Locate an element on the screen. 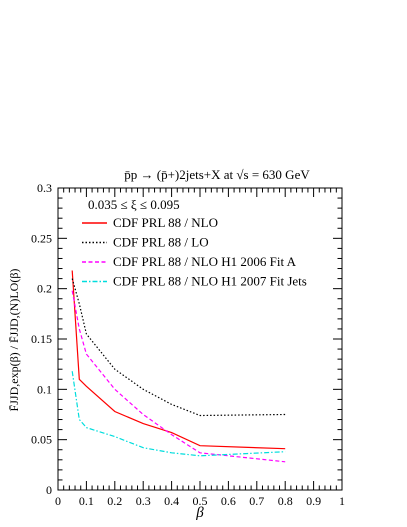 This screenshot has width=407, height=527. x-tick-label: 0.6 is located at coordinates (228, 501).